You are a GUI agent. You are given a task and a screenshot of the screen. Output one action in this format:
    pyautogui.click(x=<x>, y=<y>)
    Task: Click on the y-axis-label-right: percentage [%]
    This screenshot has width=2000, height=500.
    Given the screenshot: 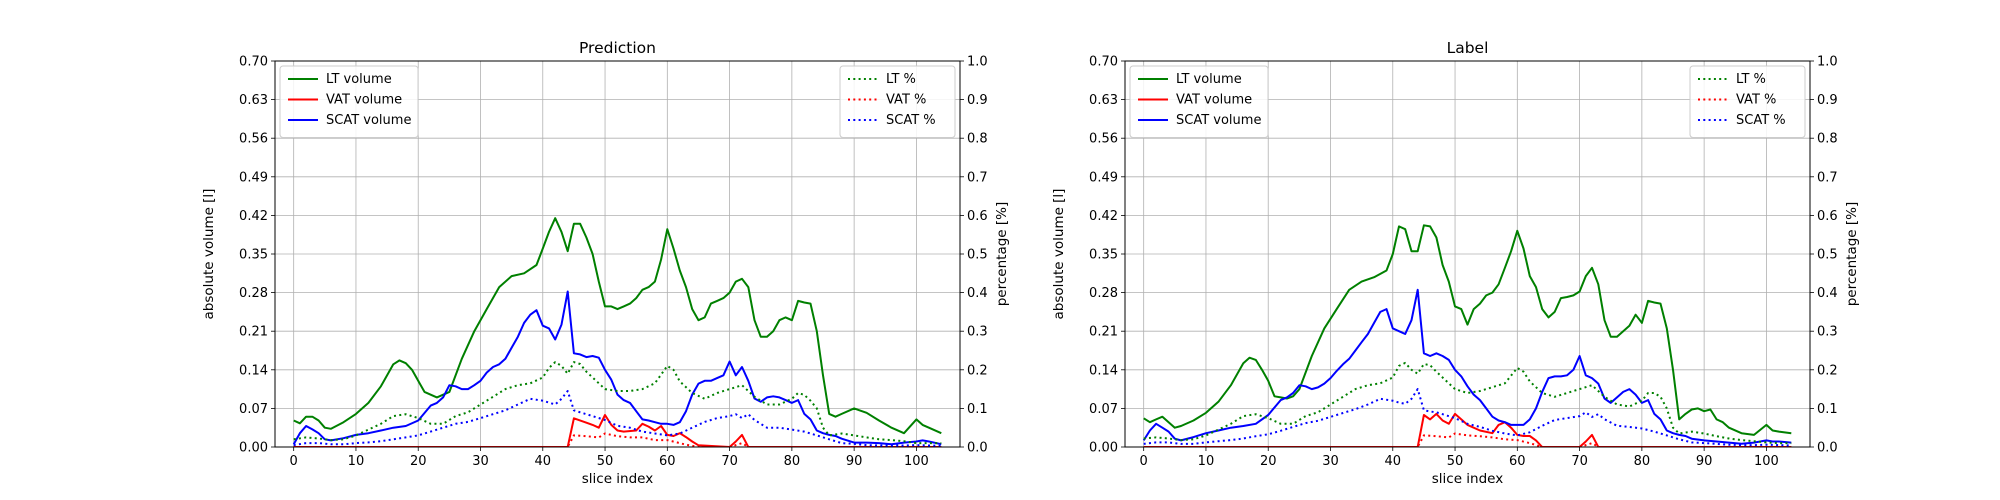 What is the action you would take?
    pyautogui.click(x=1852, y=254)
    